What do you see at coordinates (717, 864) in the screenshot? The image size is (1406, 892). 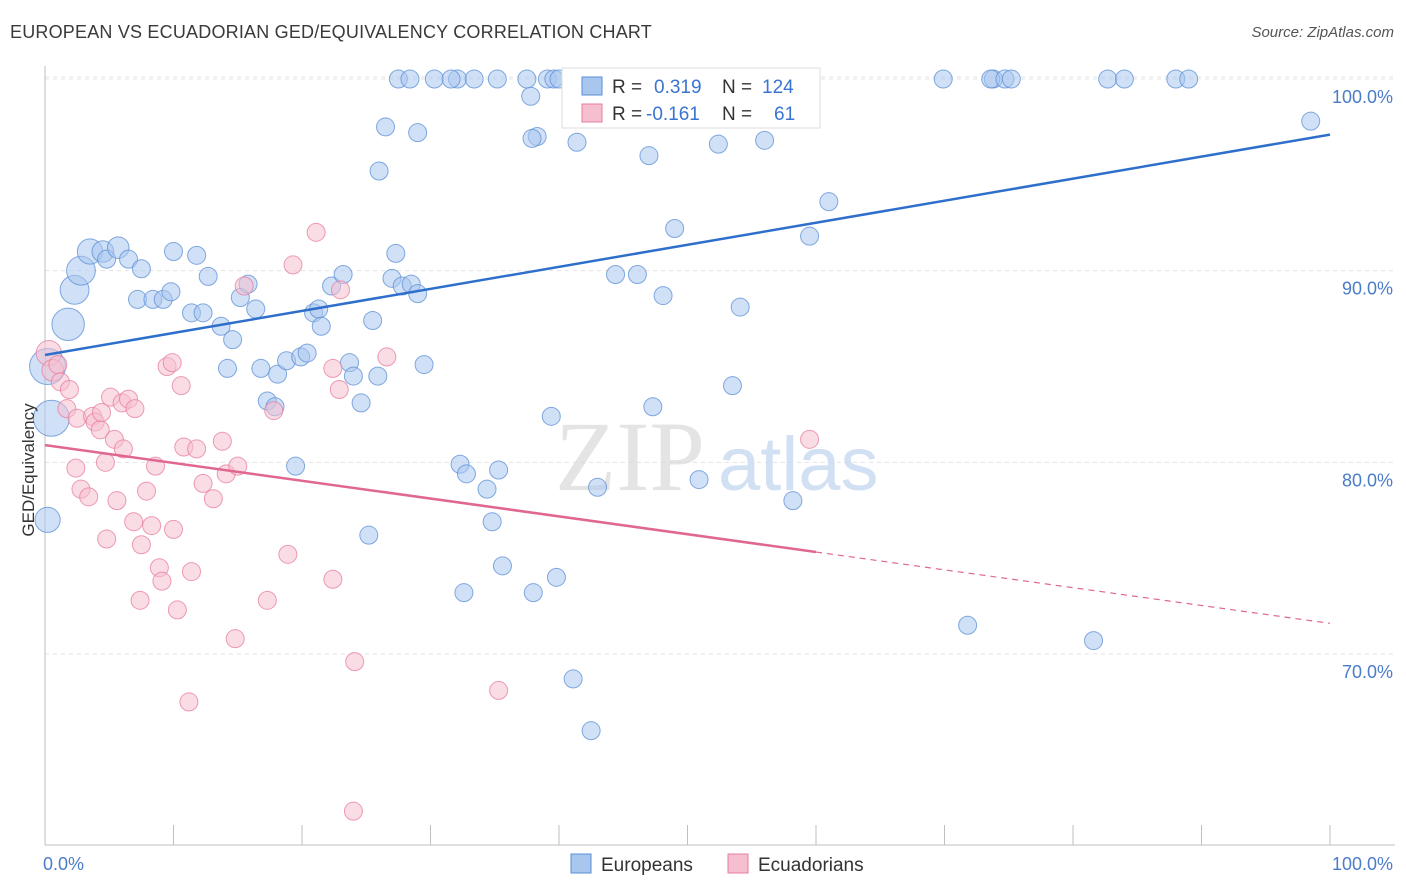 I see `series-legend: Europeans Ecuadorians` at bounding box center [717, 864].